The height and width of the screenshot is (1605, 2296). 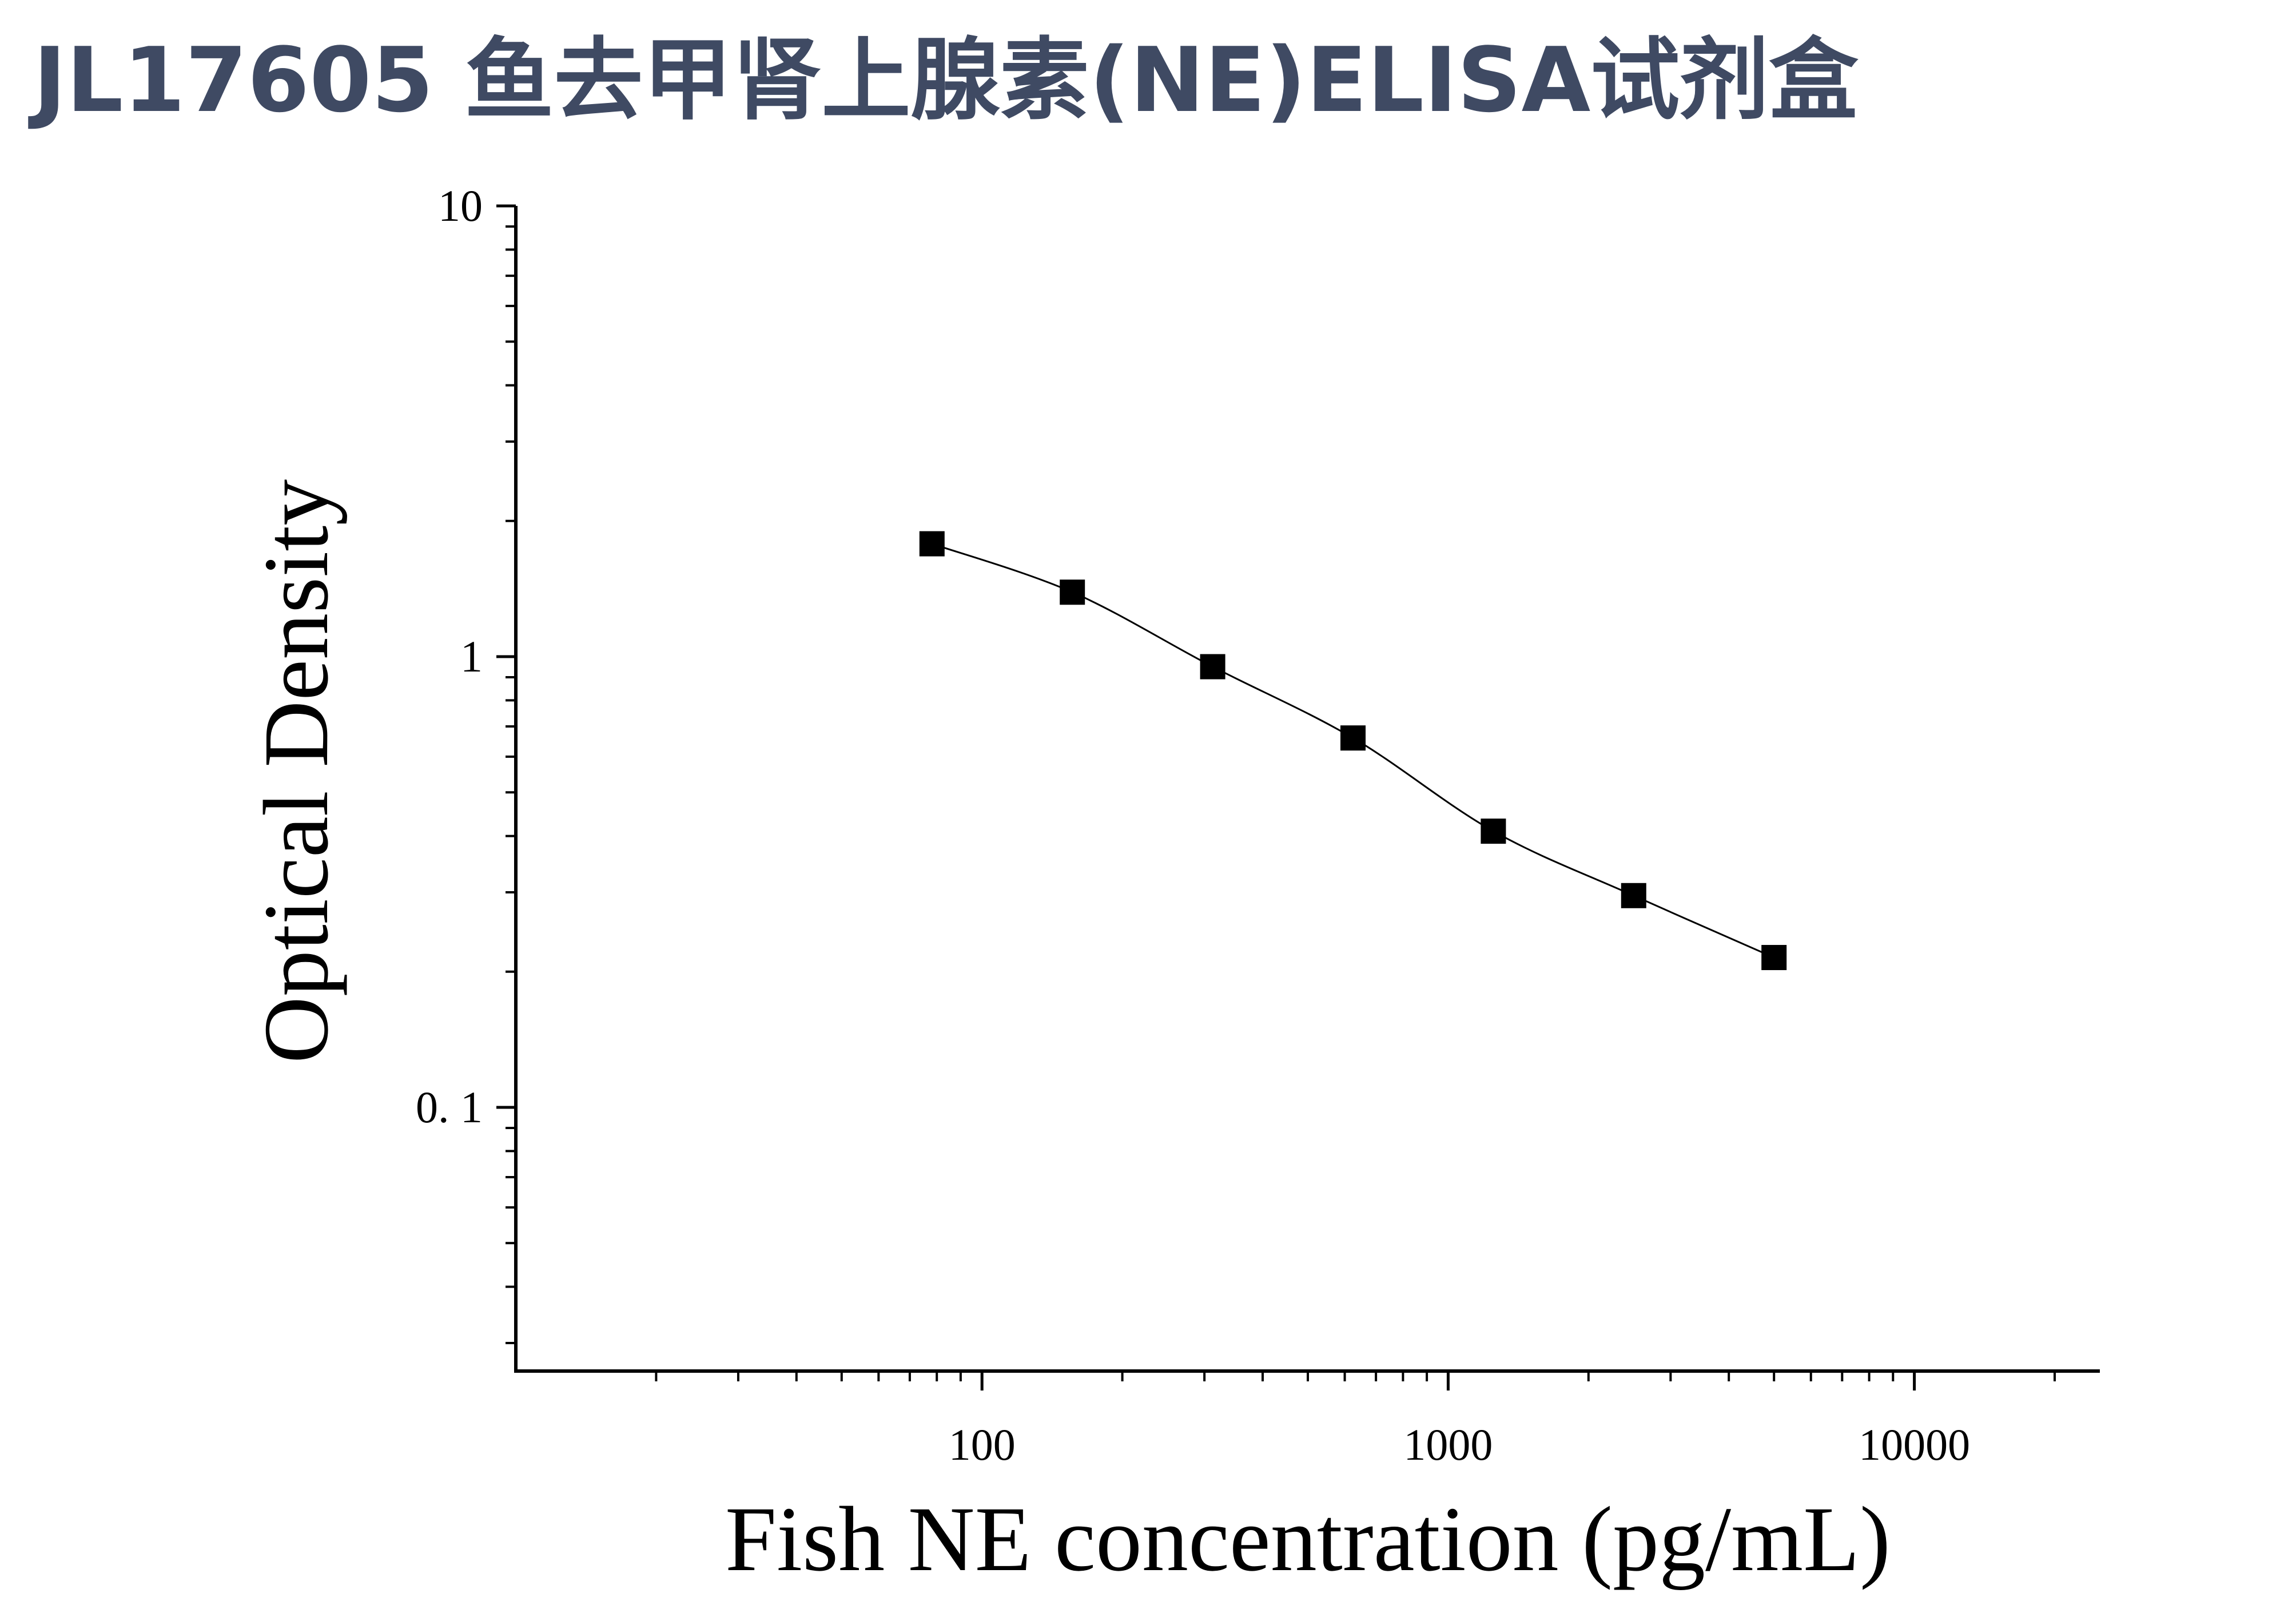 What do you see at coordinates (1914, 1444) in the screenshot?
I see `x-tick-label: 10000` at bounding box center [1914, 1444].